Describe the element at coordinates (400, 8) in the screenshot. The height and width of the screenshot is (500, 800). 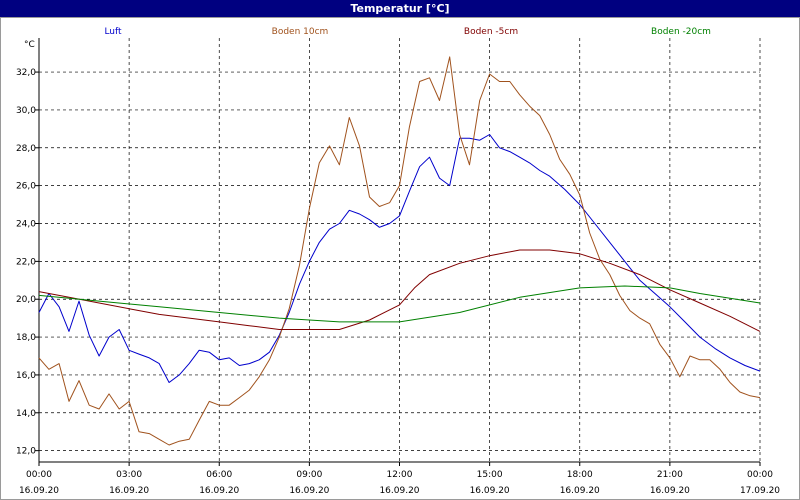
I see `window-title: Temperatur [°C]` at that location.